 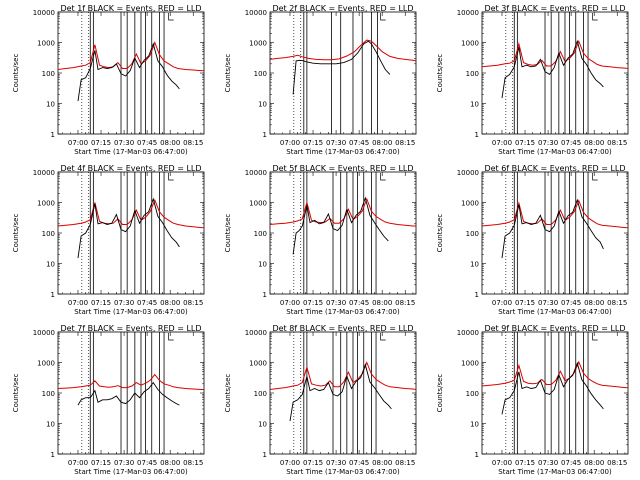 I want to click on panel-title: Det 7f BLACK = Events, RED = LLD, so click(x=130, y=328).